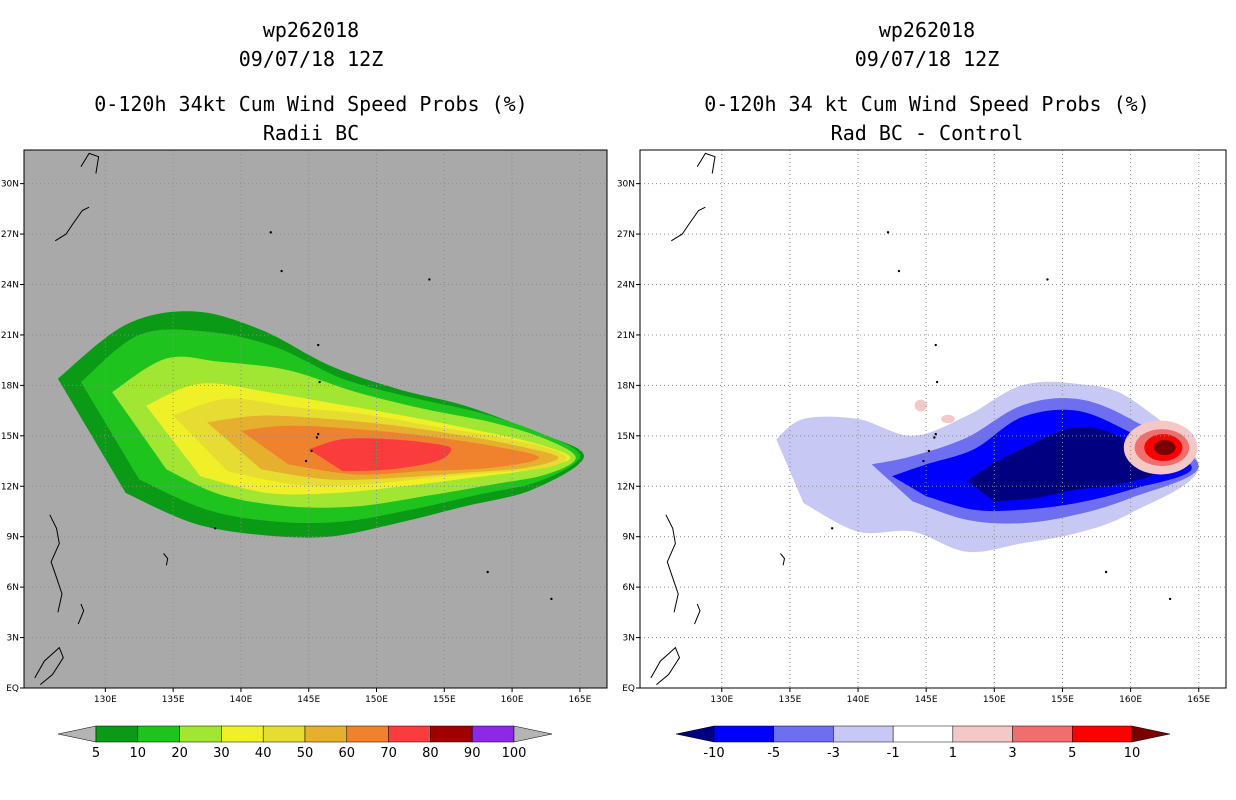 Image resolution: width=1236 pixels, height=800 pixels. I want to click on y-tick-label-1-7: 21N, so click(626, 336).